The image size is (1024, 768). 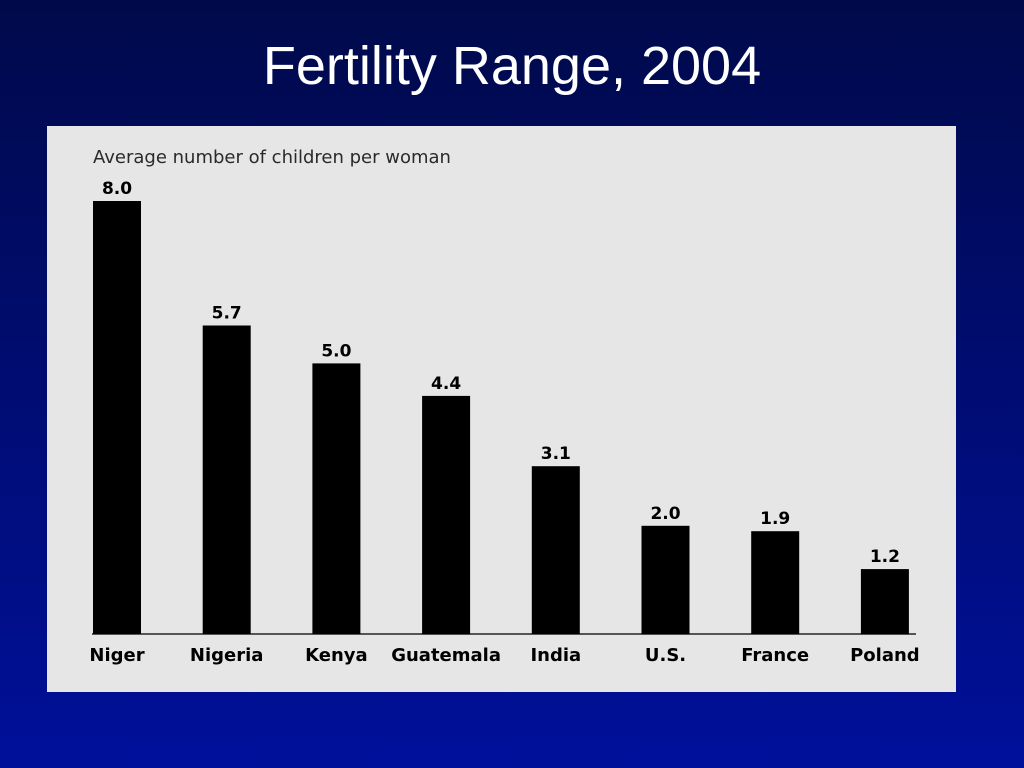 What do you see at coordinates (665, 655) in the screenshot?
I see `category-label: U.S.` at bounding box center [665, 655].